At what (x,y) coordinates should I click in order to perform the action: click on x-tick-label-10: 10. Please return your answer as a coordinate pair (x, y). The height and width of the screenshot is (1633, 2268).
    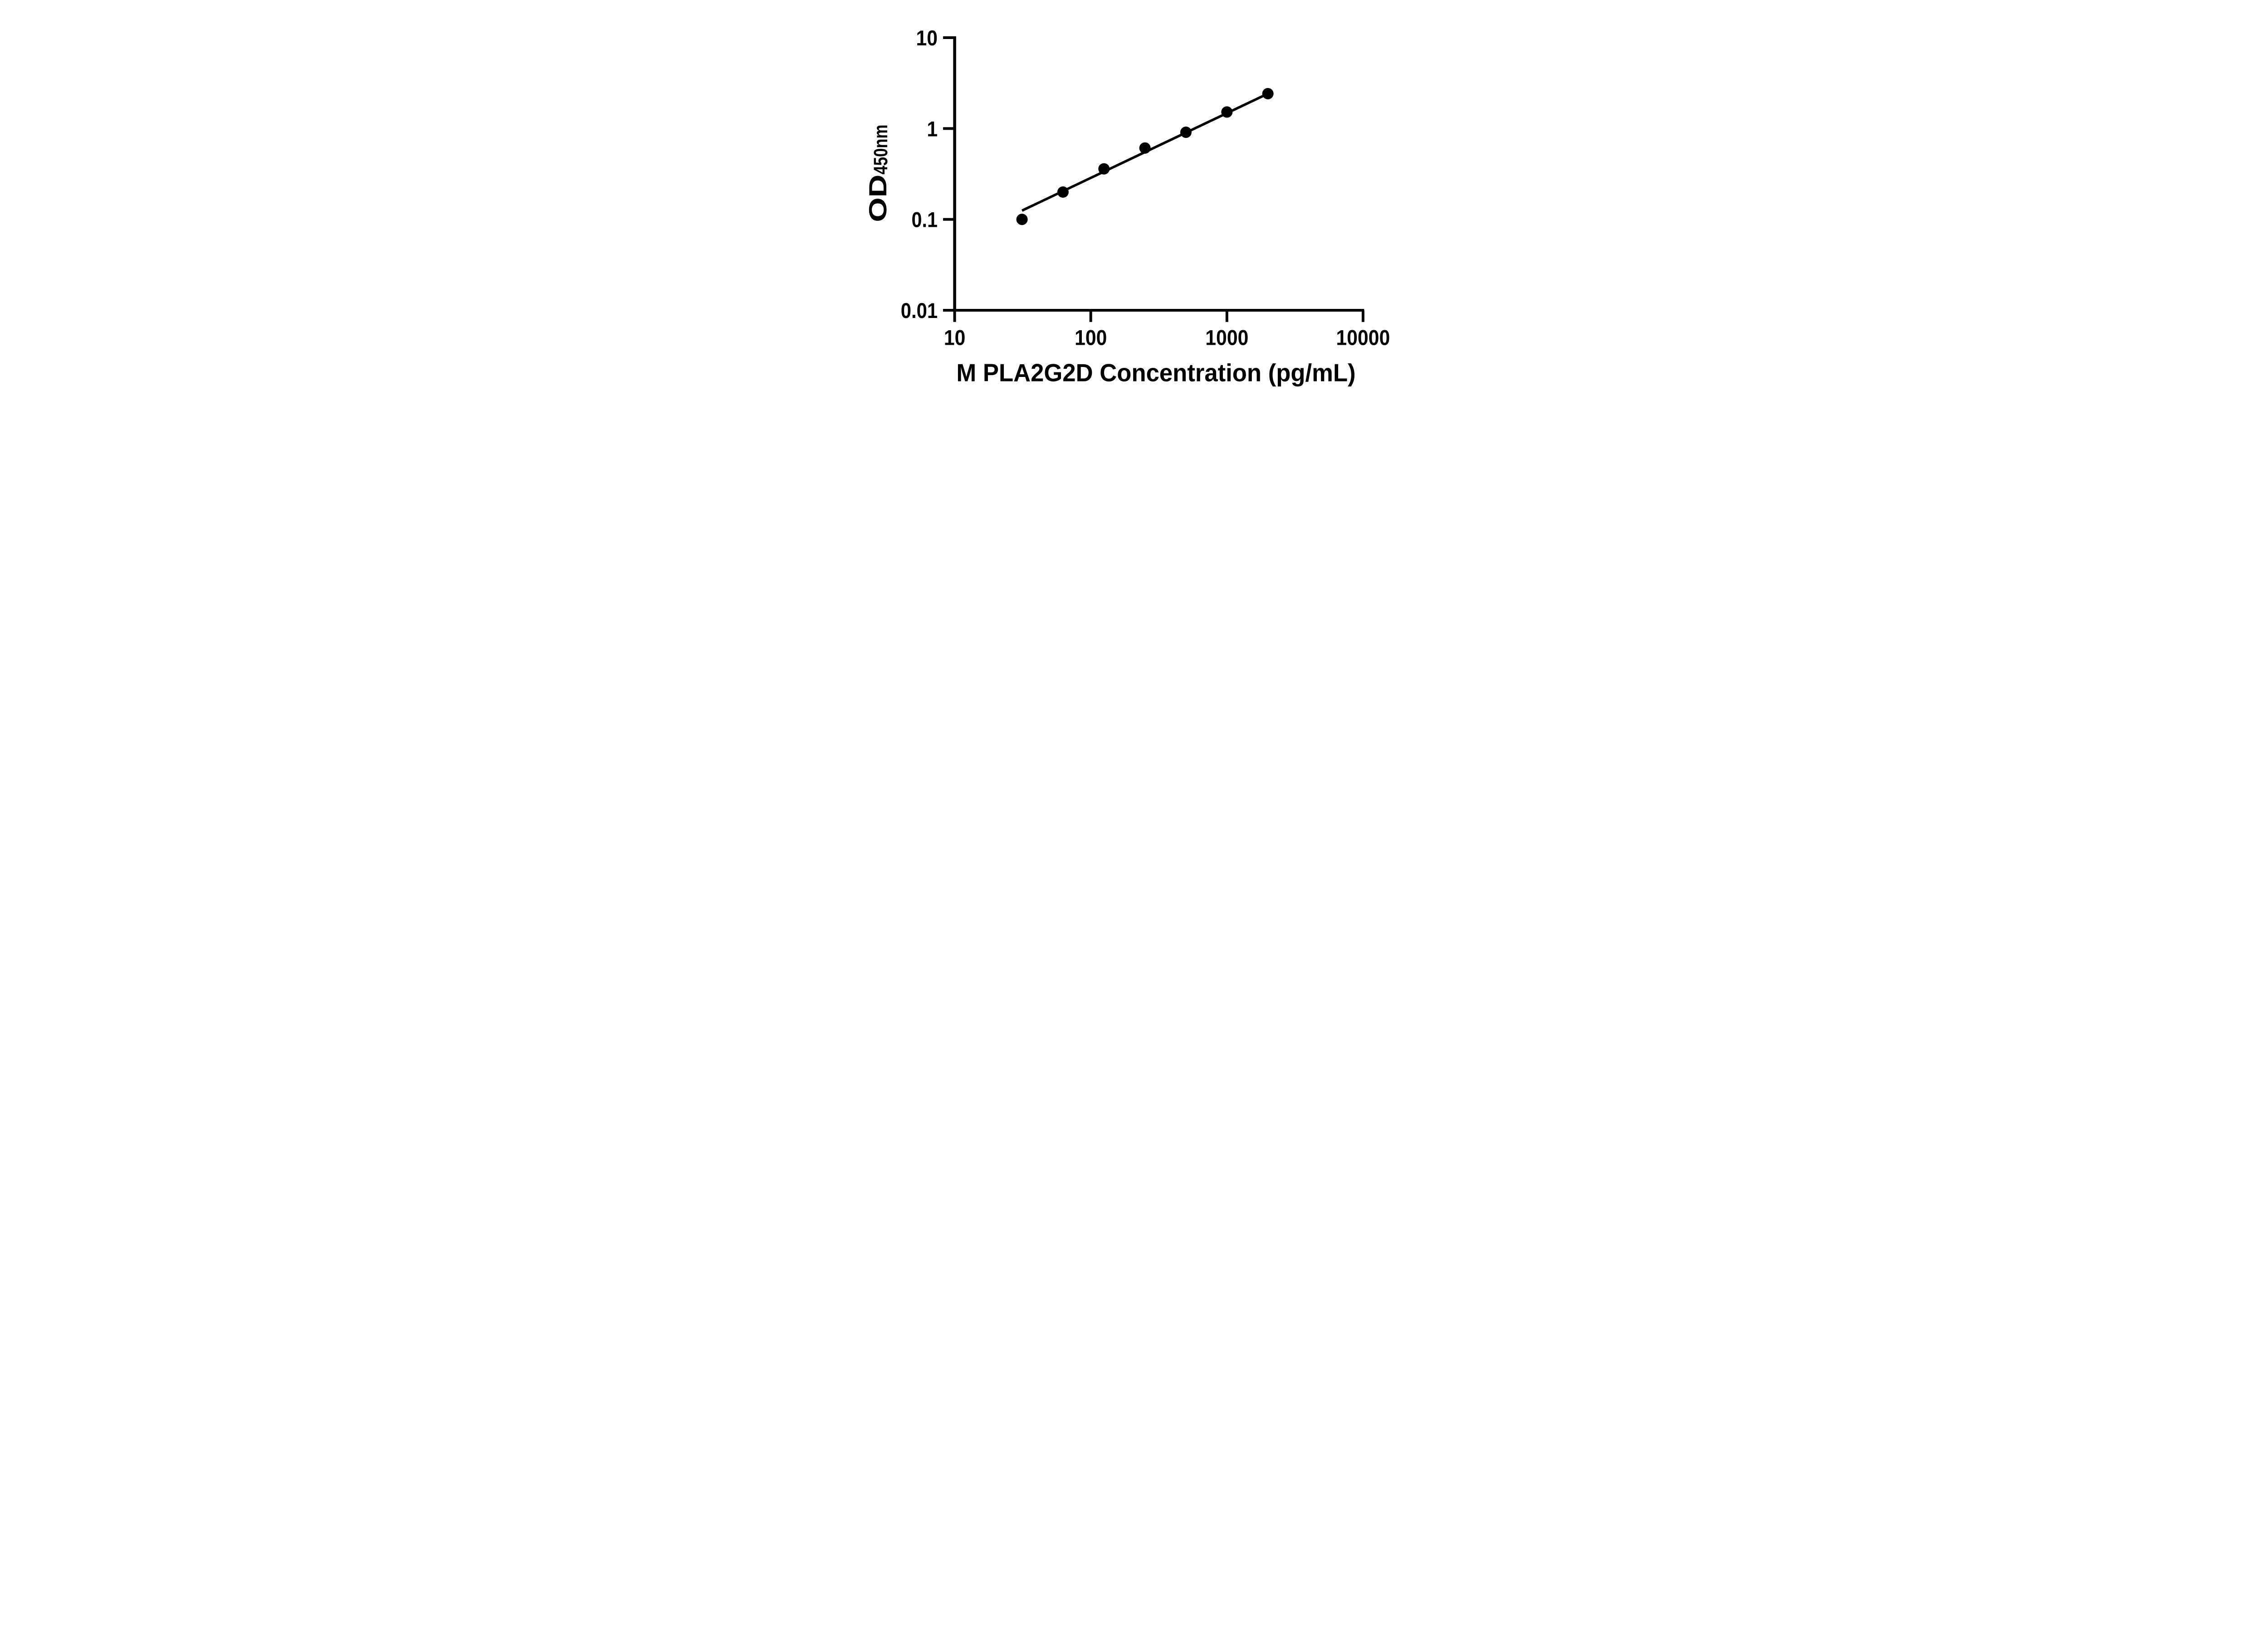
    Looking at the image, I should click on (955, 338).